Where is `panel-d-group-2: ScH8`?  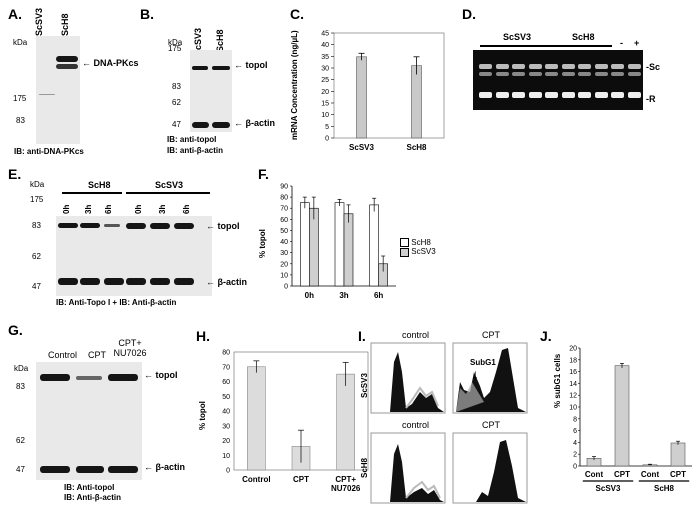
panel-d-group-2: ScH8 is located at coordinates (583, 37).